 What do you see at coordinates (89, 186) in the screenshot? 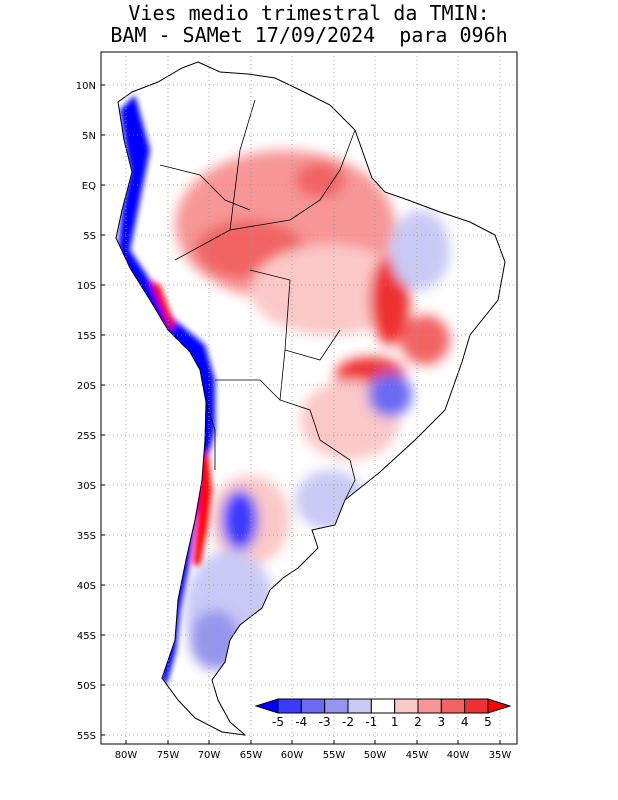
I see `y-tick-label: EQ` at bounding box center [89, 186].